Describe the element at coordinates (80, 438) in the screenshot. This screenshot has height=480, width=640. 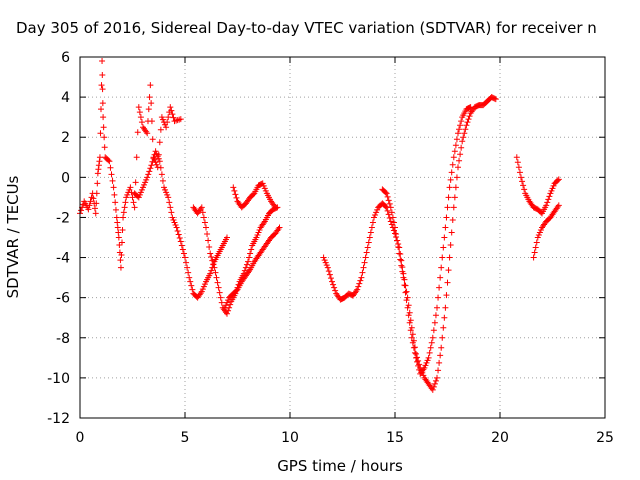
I see `x-tick-label: 0` at that location.